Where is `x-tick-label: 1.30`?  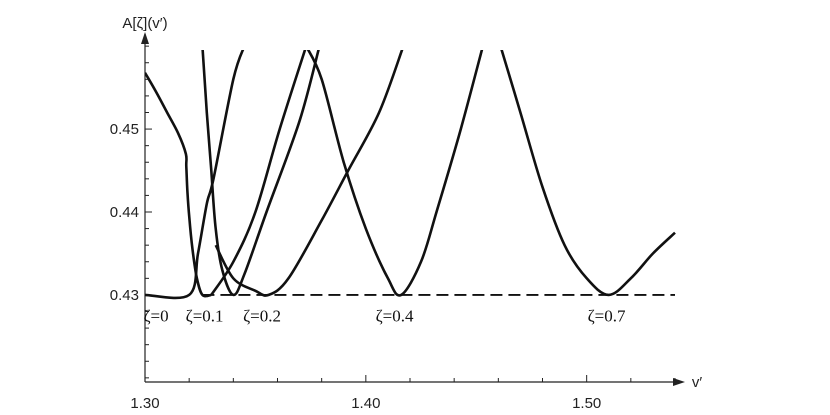 x-tick-label: 1.30 is located at coordinates (144, 403).